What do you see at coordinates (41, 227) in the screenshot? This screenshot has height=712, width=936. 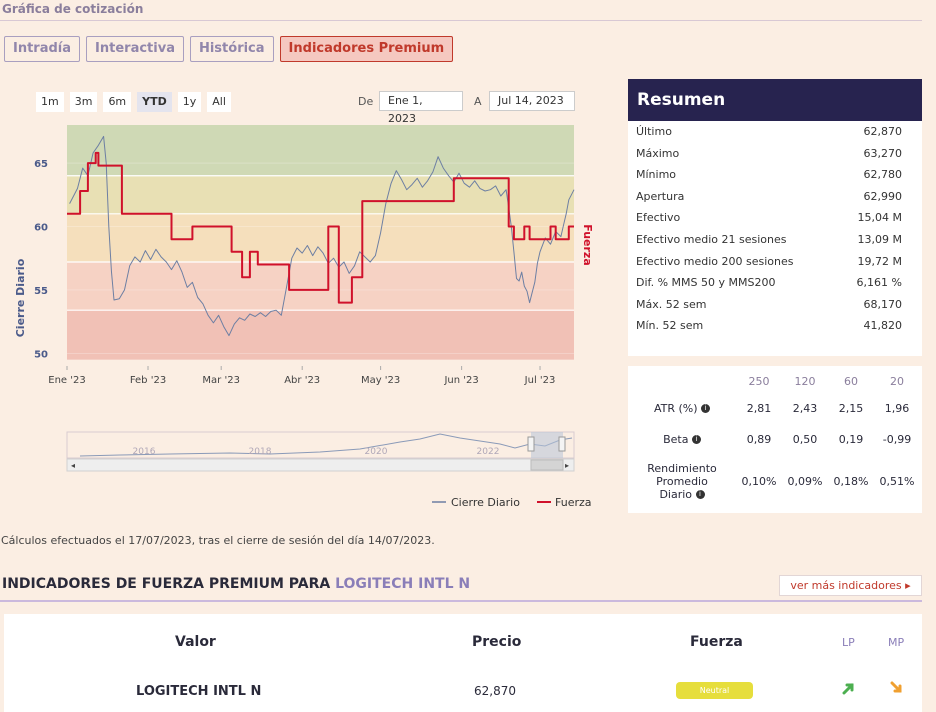 I see `y-tick-label: 60` at bounding box center [41, 227].